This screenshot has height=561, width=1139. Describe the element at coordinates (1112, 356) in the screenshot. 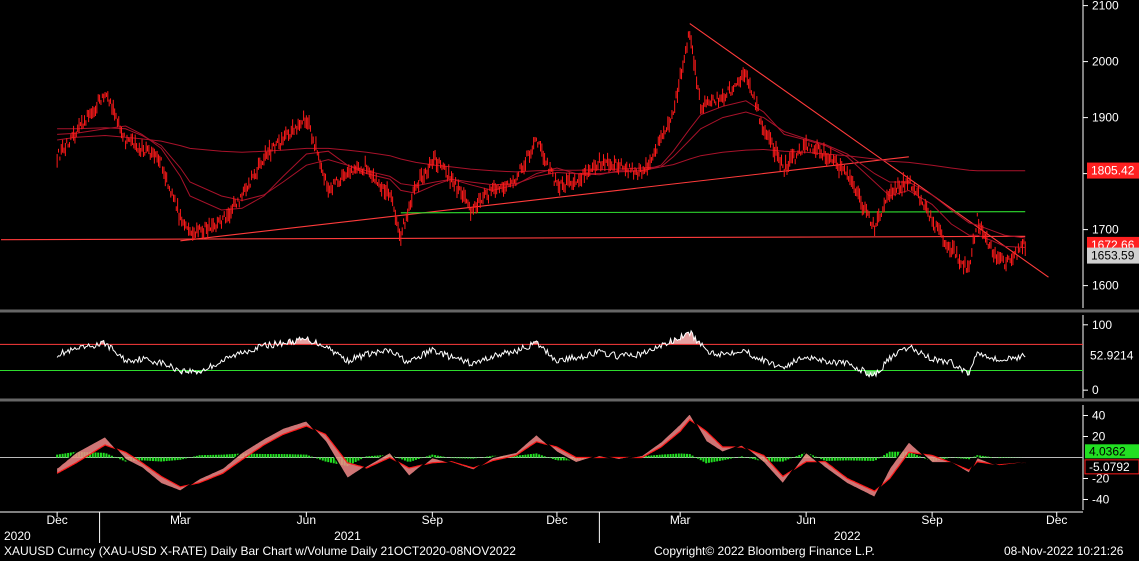

I see `rsi-last-value: 52.9214` at that location.